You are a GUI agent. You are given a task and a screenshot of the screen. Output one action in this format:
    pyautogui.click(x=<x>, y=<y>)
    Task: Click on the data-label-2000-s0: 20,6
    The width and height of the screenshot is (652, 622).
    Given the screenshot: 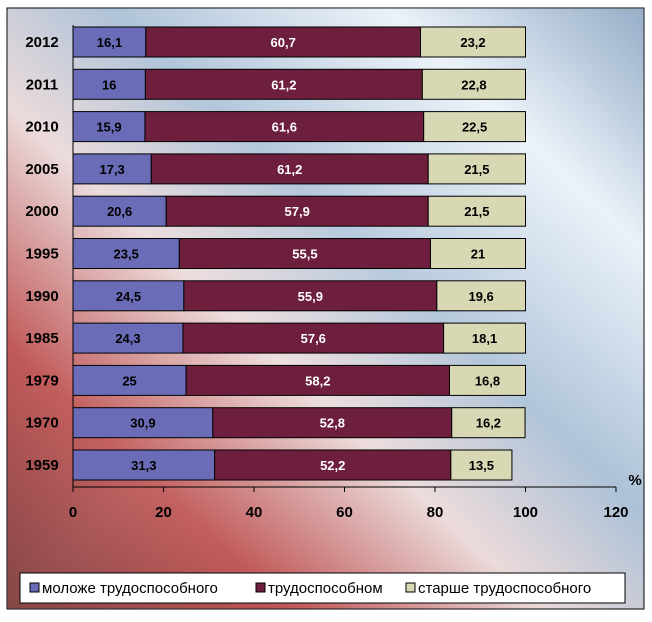 What is the action you would take?
    pyautogui.click(x=119, y=211)
    